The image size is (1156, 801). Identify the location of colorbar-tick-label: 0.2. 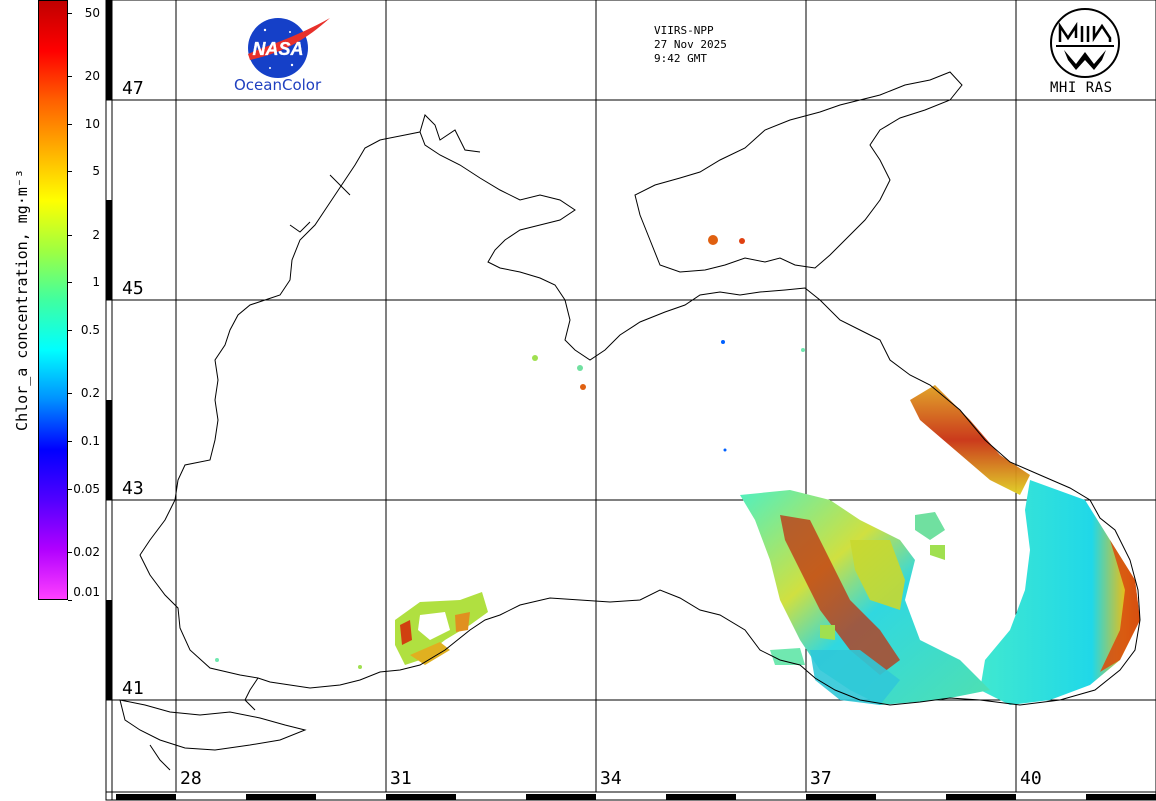
(90, 393).